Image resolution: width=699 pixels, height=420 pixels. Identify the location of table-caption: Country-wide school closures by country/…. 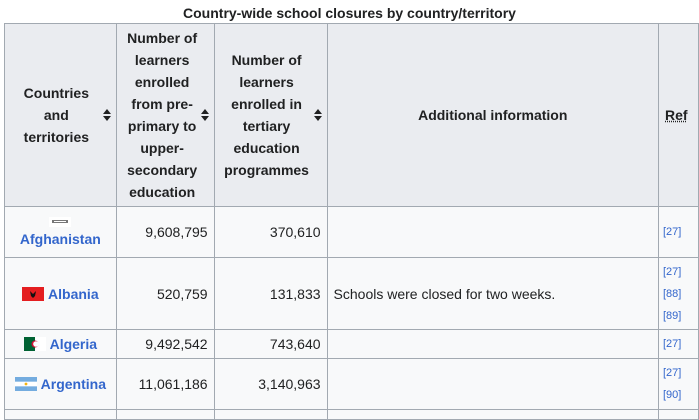
(349, 13).